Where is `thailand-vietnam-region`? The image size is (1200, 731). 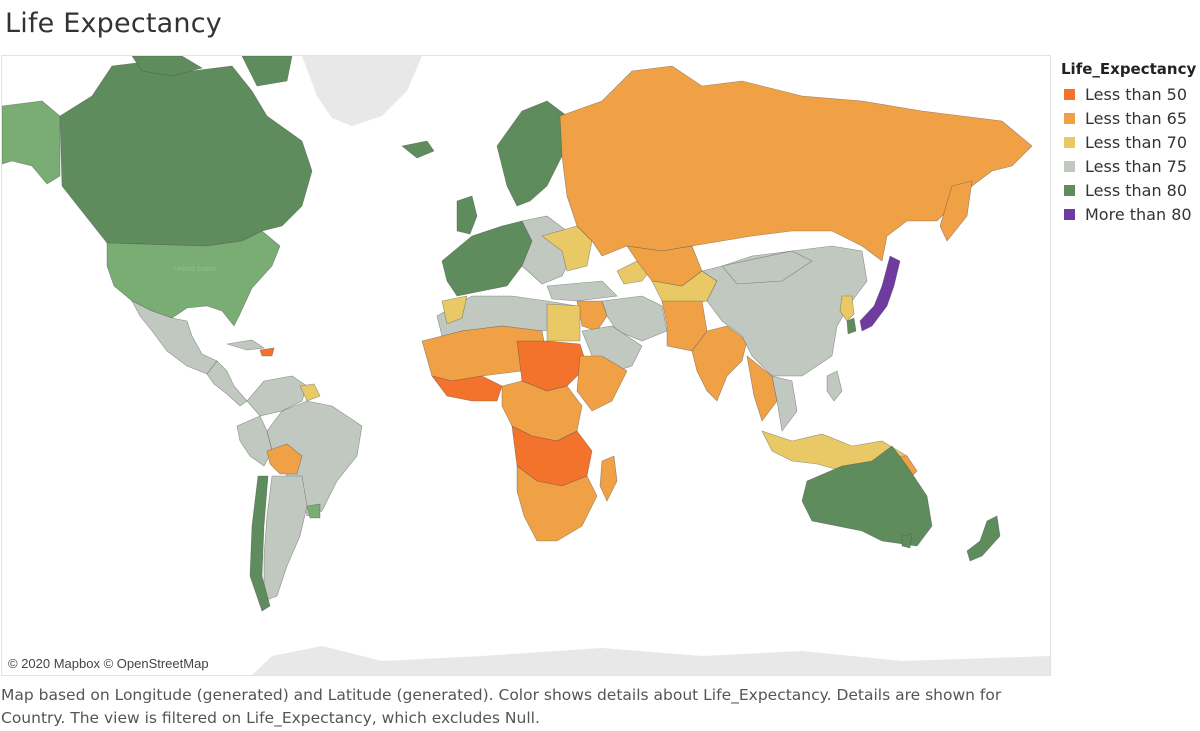
thailand-vietnam-region is located at coordinates (784, 403).